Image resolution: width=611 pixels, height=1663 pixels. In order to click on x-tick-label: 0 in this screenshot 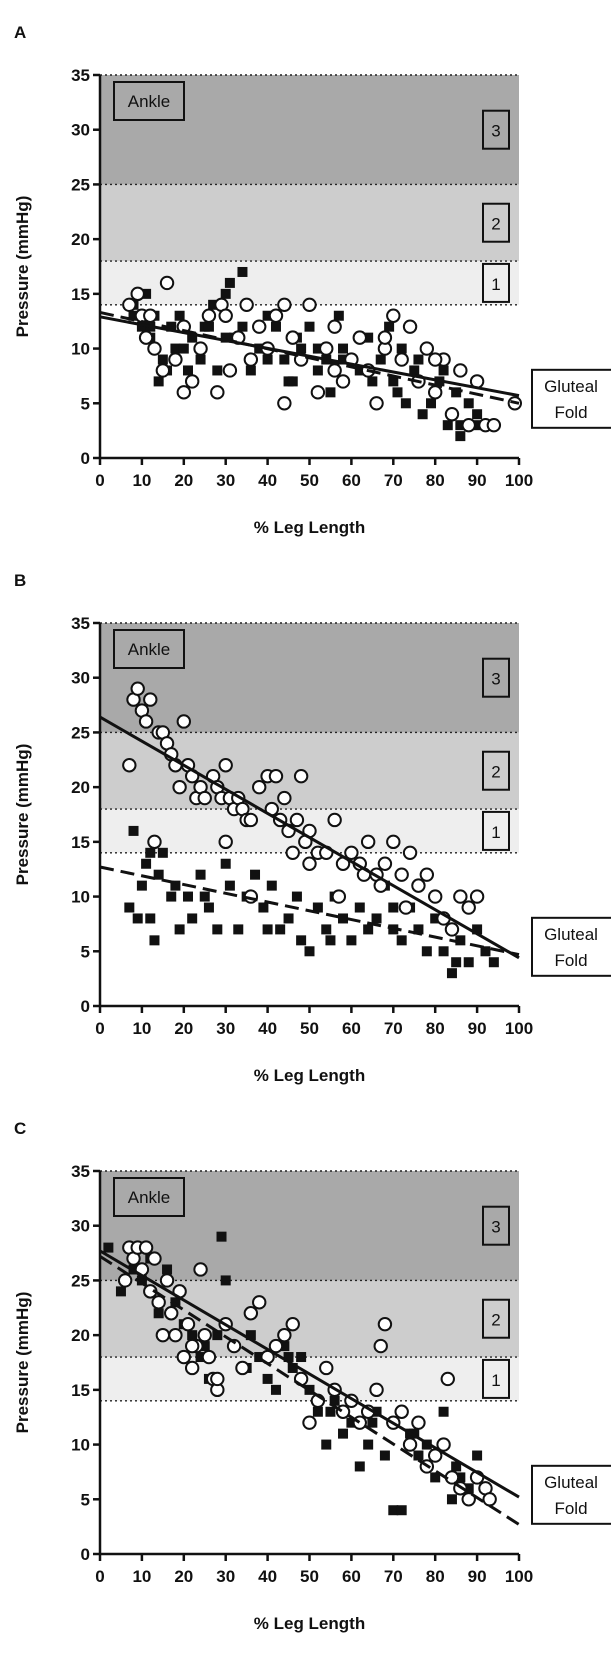, I will do `click(99, 1028)`.